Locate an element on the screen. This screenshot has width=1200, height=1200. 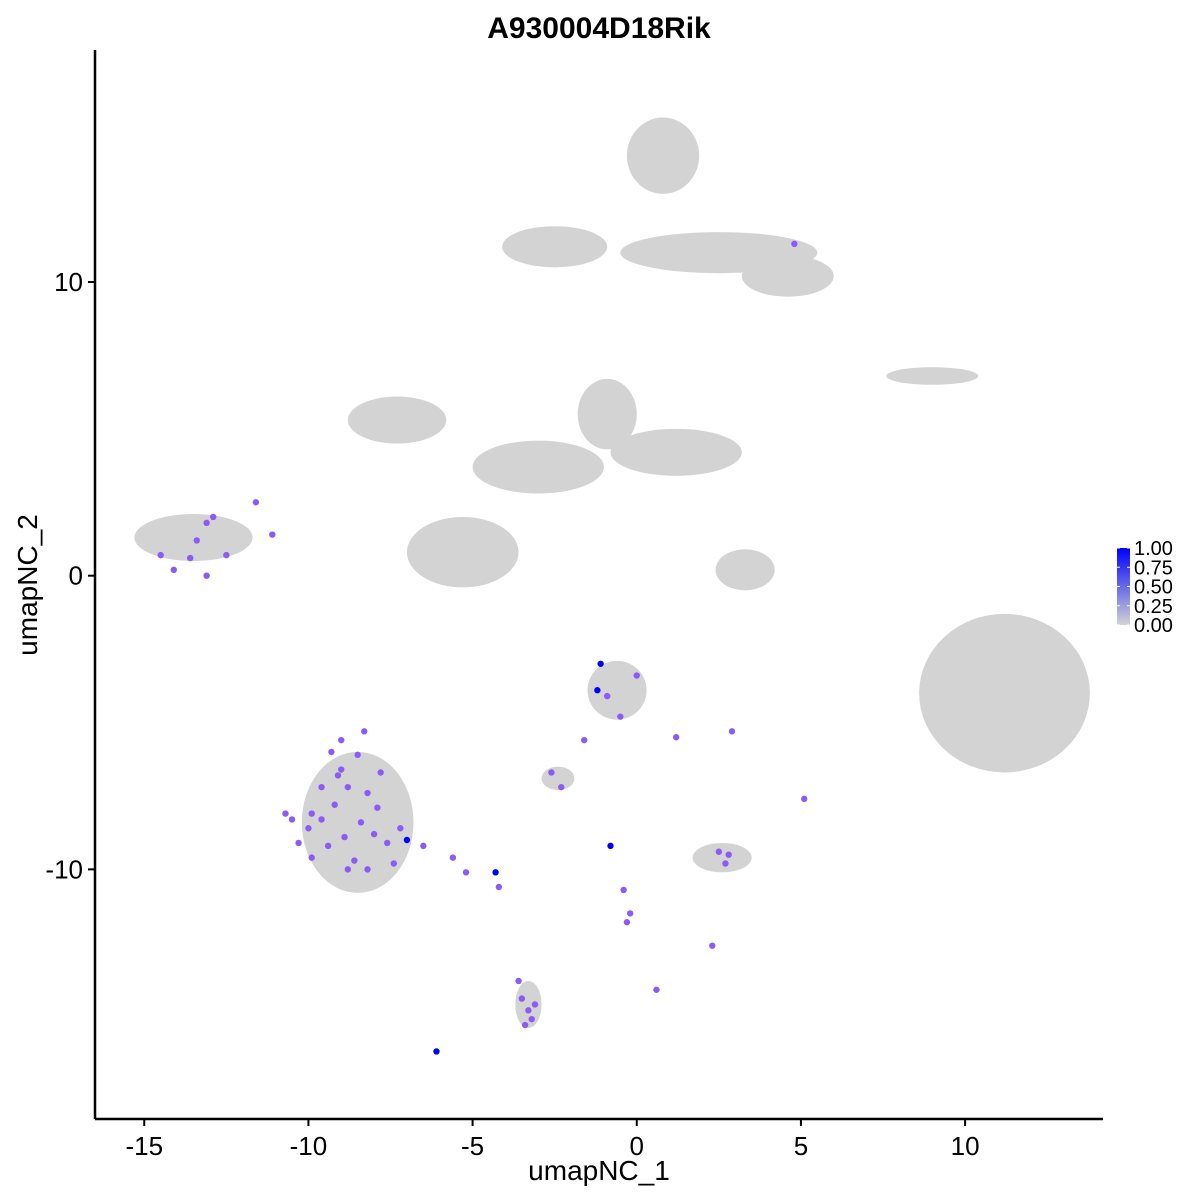
legend-colorbar is located at coordinates (1123, 586).